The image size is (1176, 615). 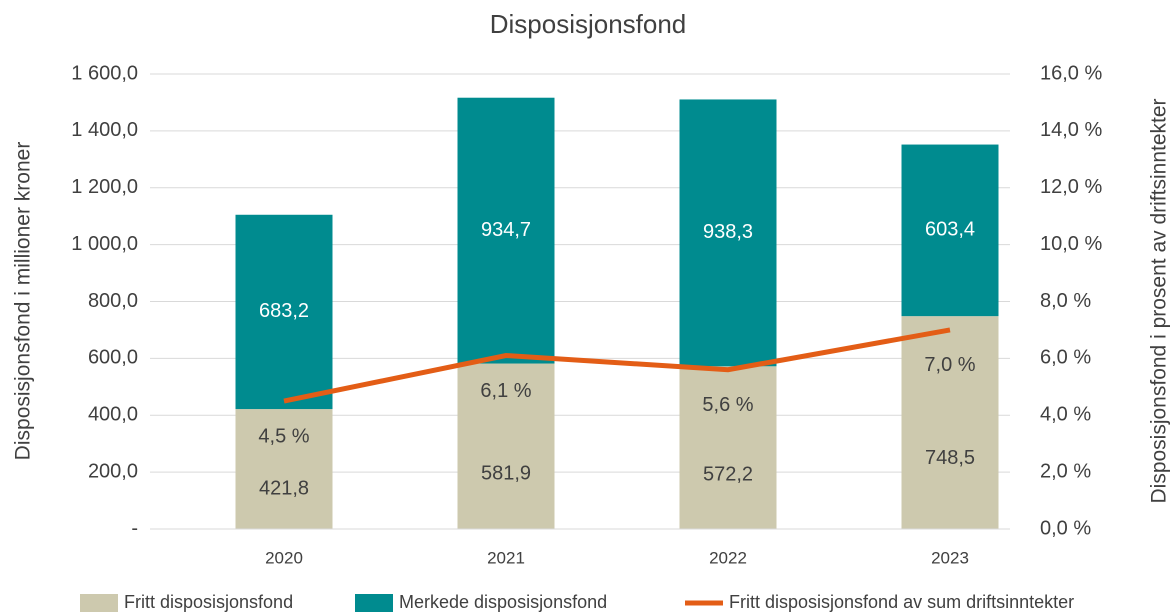 I want to click on data-label: 603,4, so click(x=950, y=230).